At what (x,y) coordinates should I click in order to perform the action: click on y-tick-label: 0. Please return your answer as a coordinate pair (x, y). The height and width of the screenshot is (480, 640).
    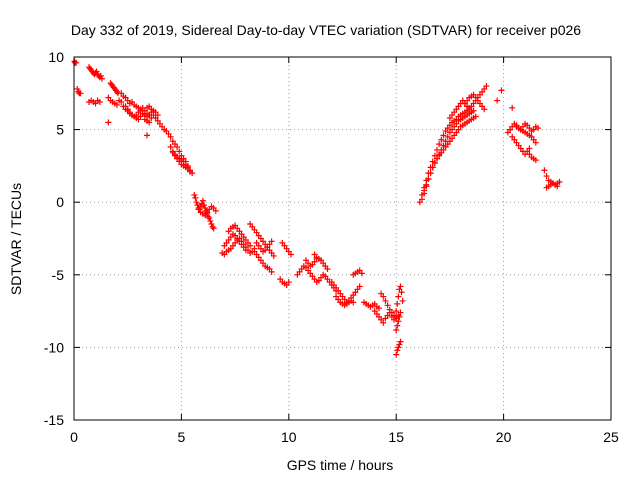
    Looking at the image, I should click on (60, 202).